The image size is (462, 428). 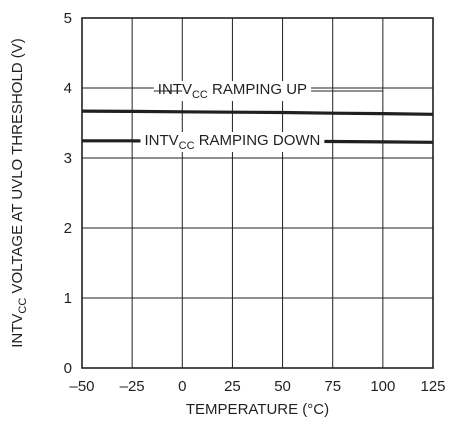 I want to click on y-tick-label: 0, so click(x=68, y=368).